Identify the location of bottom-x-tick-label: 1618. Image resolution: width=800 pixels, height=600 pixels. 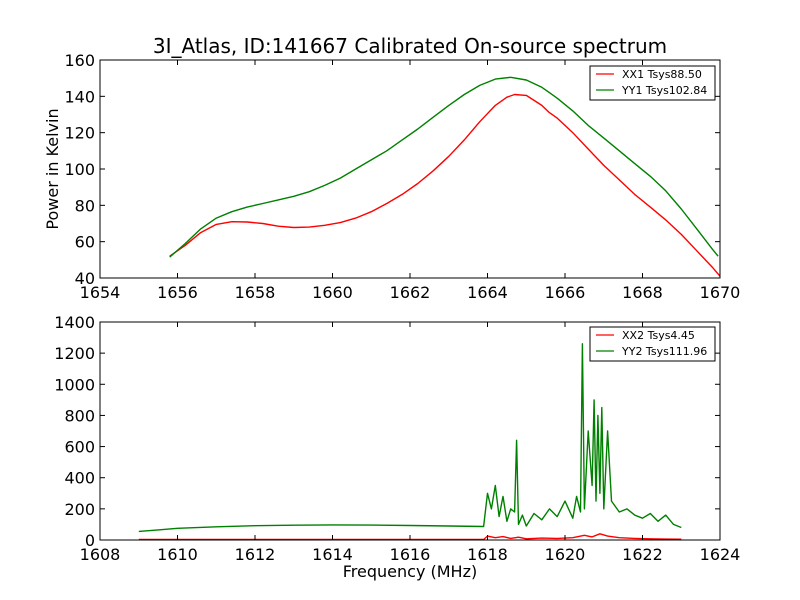
(487, 554).